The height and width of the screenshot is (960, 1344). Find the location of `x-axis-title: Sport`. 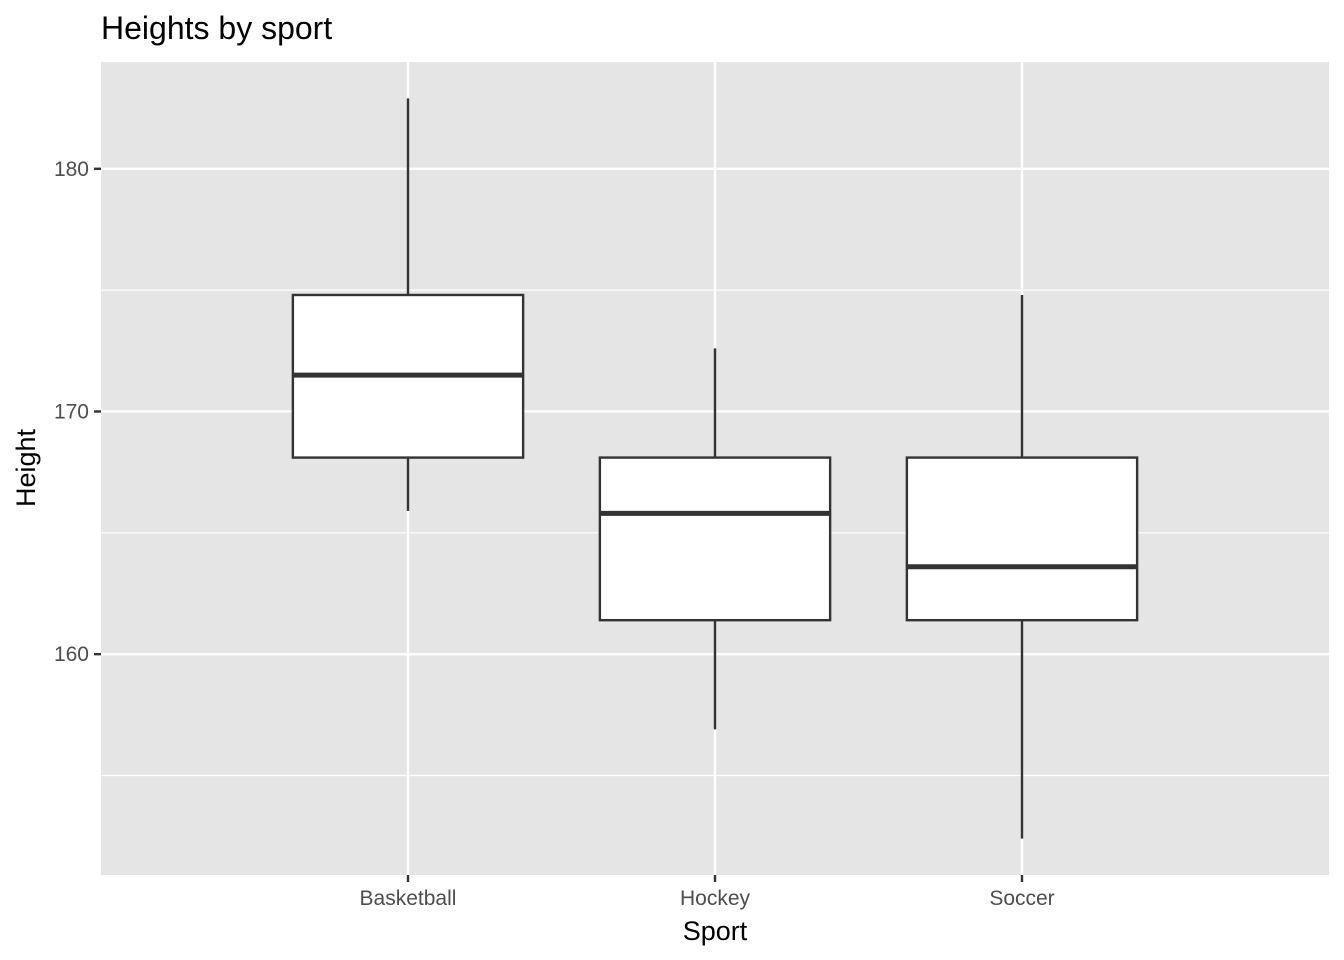

x-axis-title: Sport is located at coordinates (715, 931).